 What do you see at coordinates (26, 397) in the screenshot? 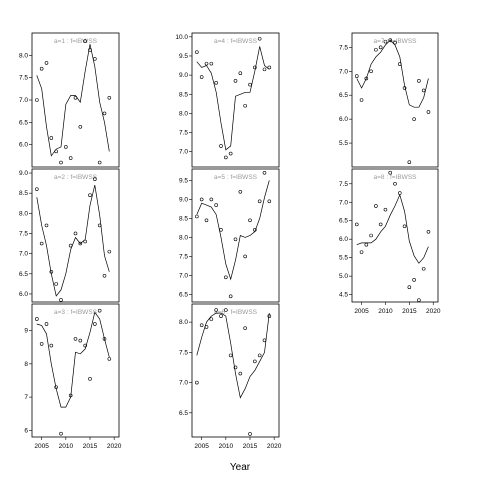
I see `y-tick-label: 7` at bounding box center [26, 397].